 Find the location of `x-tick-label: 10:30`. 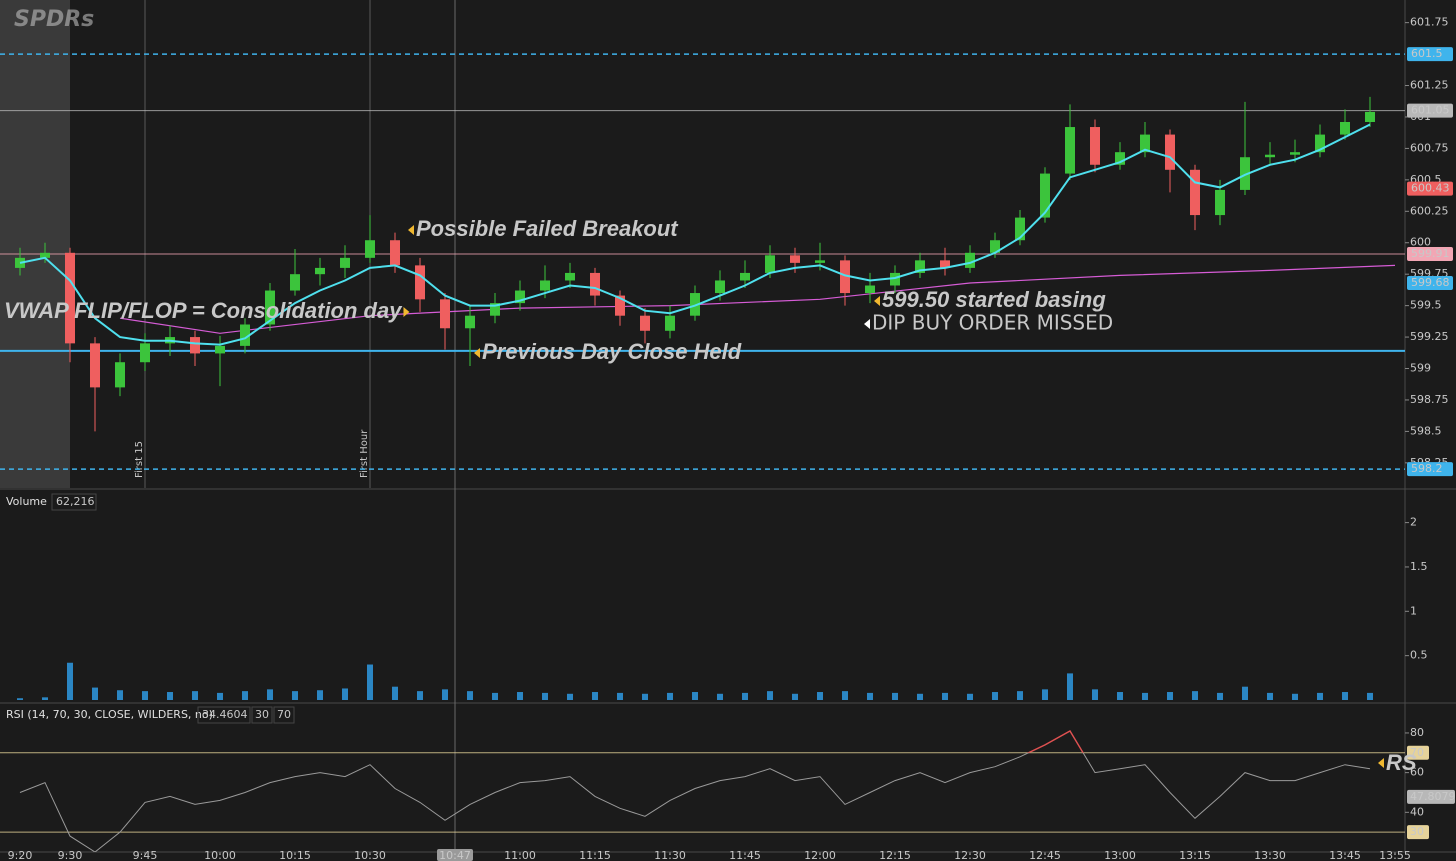

x-tick-label: 10:30 is located at coordinates (370, 855).